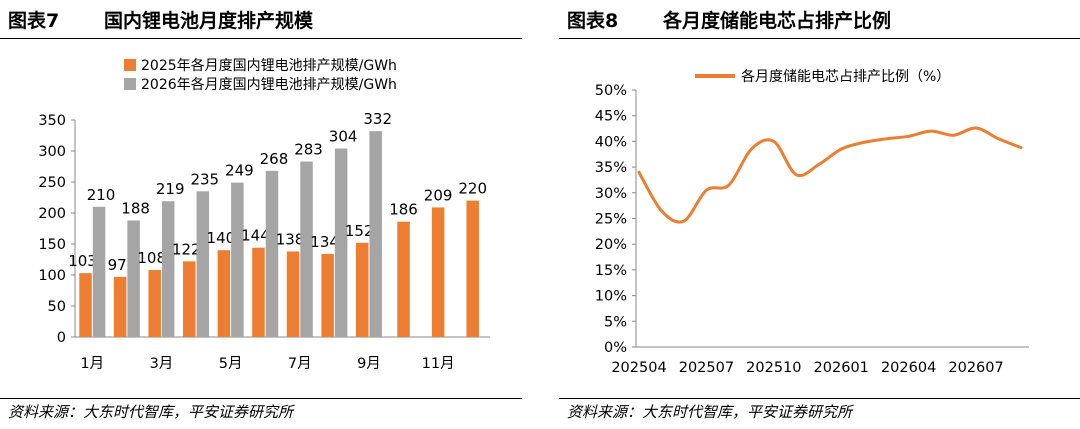 The width and height of the screenshot is (1080, 429). I want to click on y-tick-label: 250, so click(52, 183).